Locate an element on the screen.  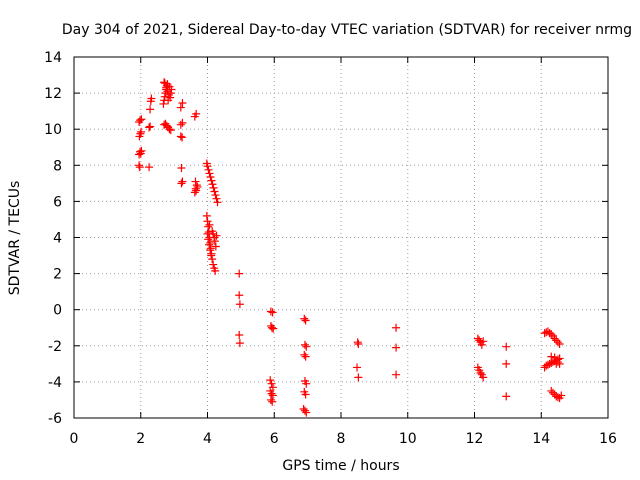
x-tick-label: 8 is located at coordinates (341, 439).